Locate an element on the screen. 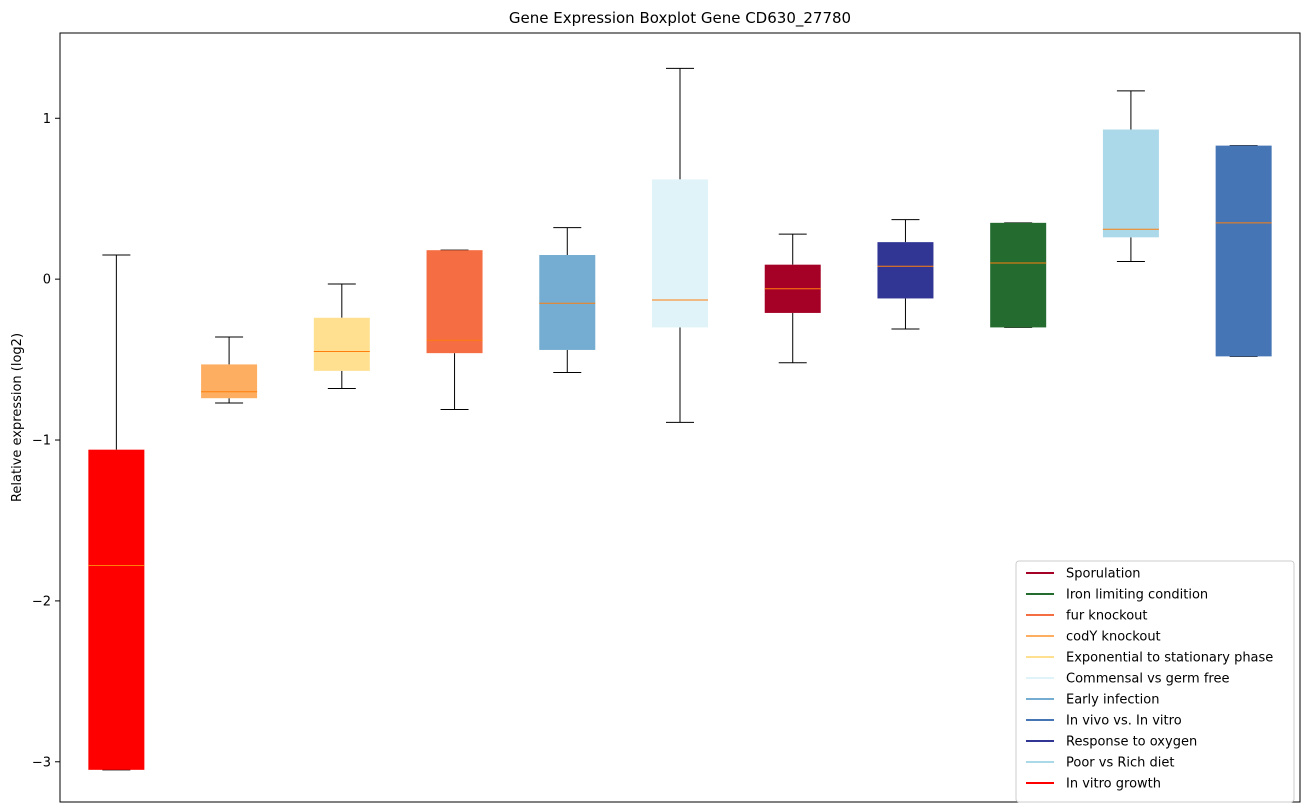 This screenshot has height=812, width=1309. legend-box is located at coordinates (1155, 681).